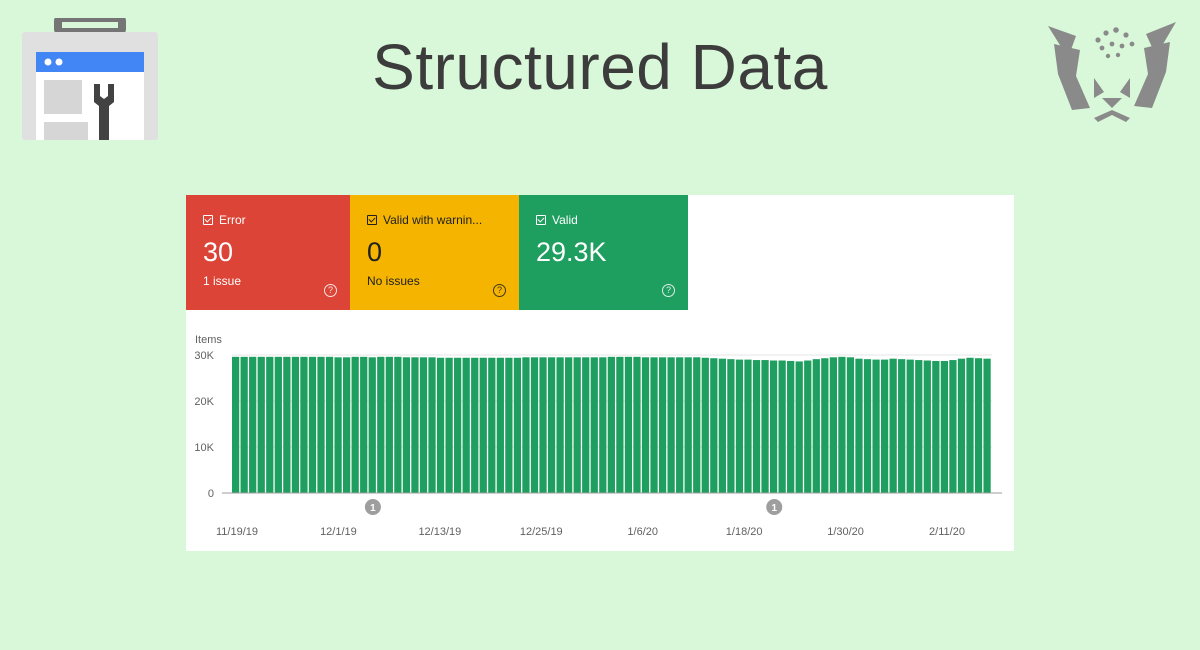 This screenshot has width=1200, height=650. Describe the element at coordinates (434, 252) in the screenshot. I see `warning-card: Valid with warnin... 0 No issues ?` at that location.